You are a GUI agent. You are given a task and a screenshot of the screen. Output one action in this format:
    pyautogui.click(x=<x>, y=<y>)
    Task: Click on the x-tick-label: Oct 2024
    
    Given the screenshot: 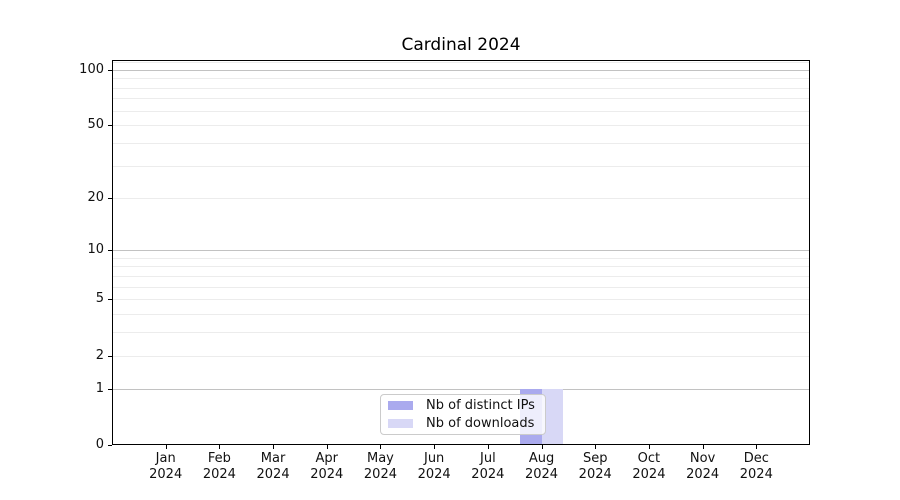 What is the action you would take?
    pyautogui.click(x=649, y=466)
    